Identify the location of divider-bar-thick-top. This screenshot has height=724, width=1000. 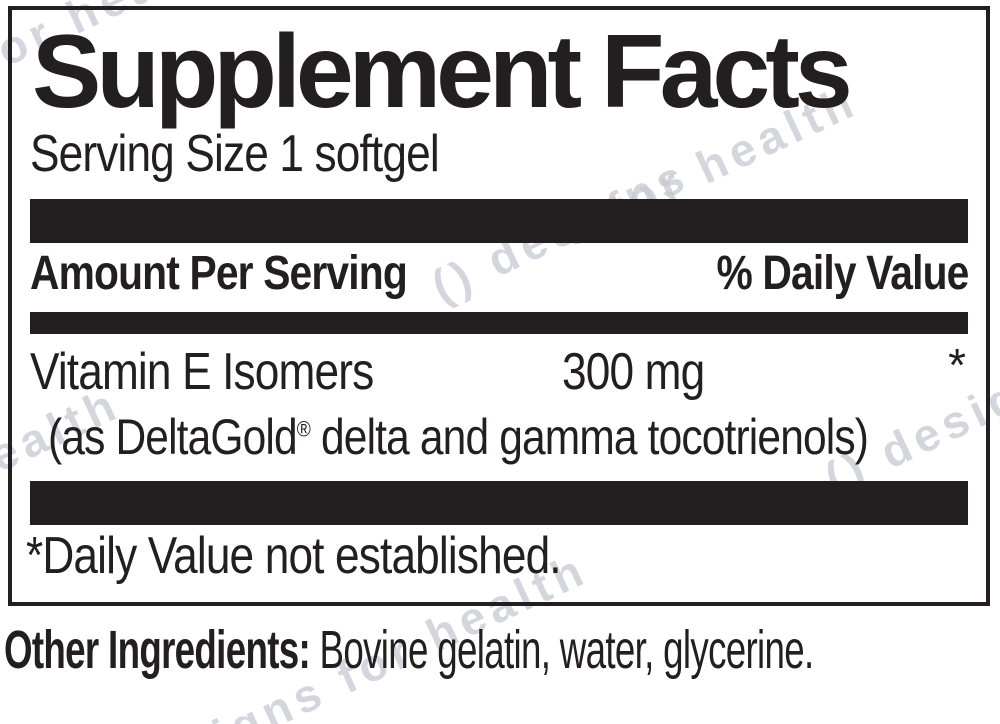
(499, 221).